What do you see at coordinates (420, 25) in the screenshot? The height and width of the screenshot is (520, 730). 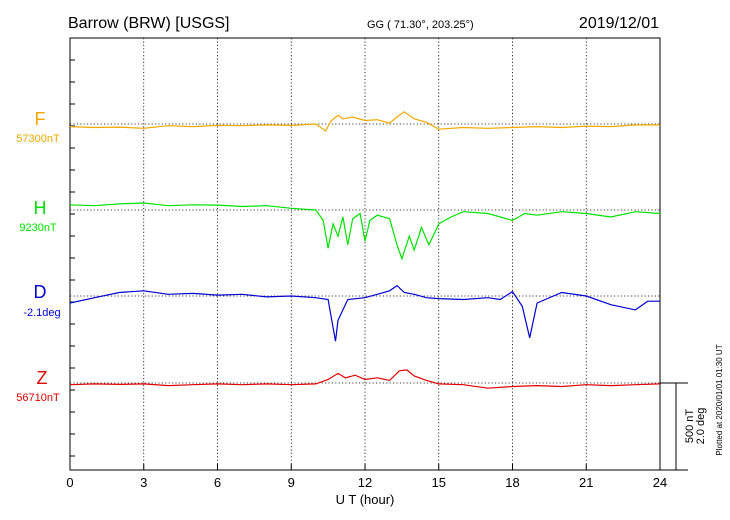 I see `coords-label: GG ( 71.30°, 203.25°)` at bounding box center [420, 25].